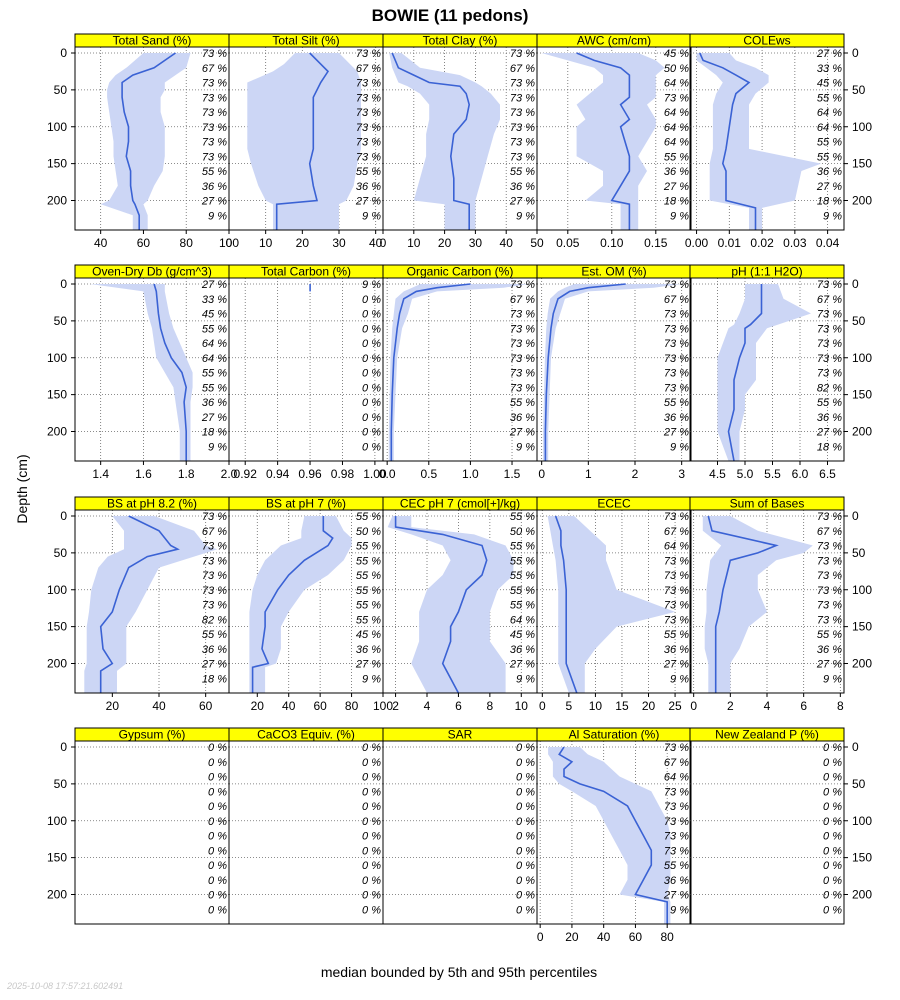  I want to click on x-tick-label: 0, so click(542, 706).